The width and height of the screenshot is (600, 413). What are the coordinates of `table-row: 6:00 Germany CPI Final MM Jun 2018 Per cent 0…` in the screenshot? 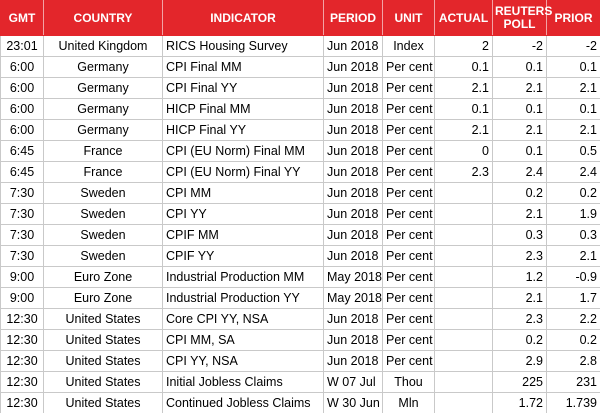 It's located at (300, 67).